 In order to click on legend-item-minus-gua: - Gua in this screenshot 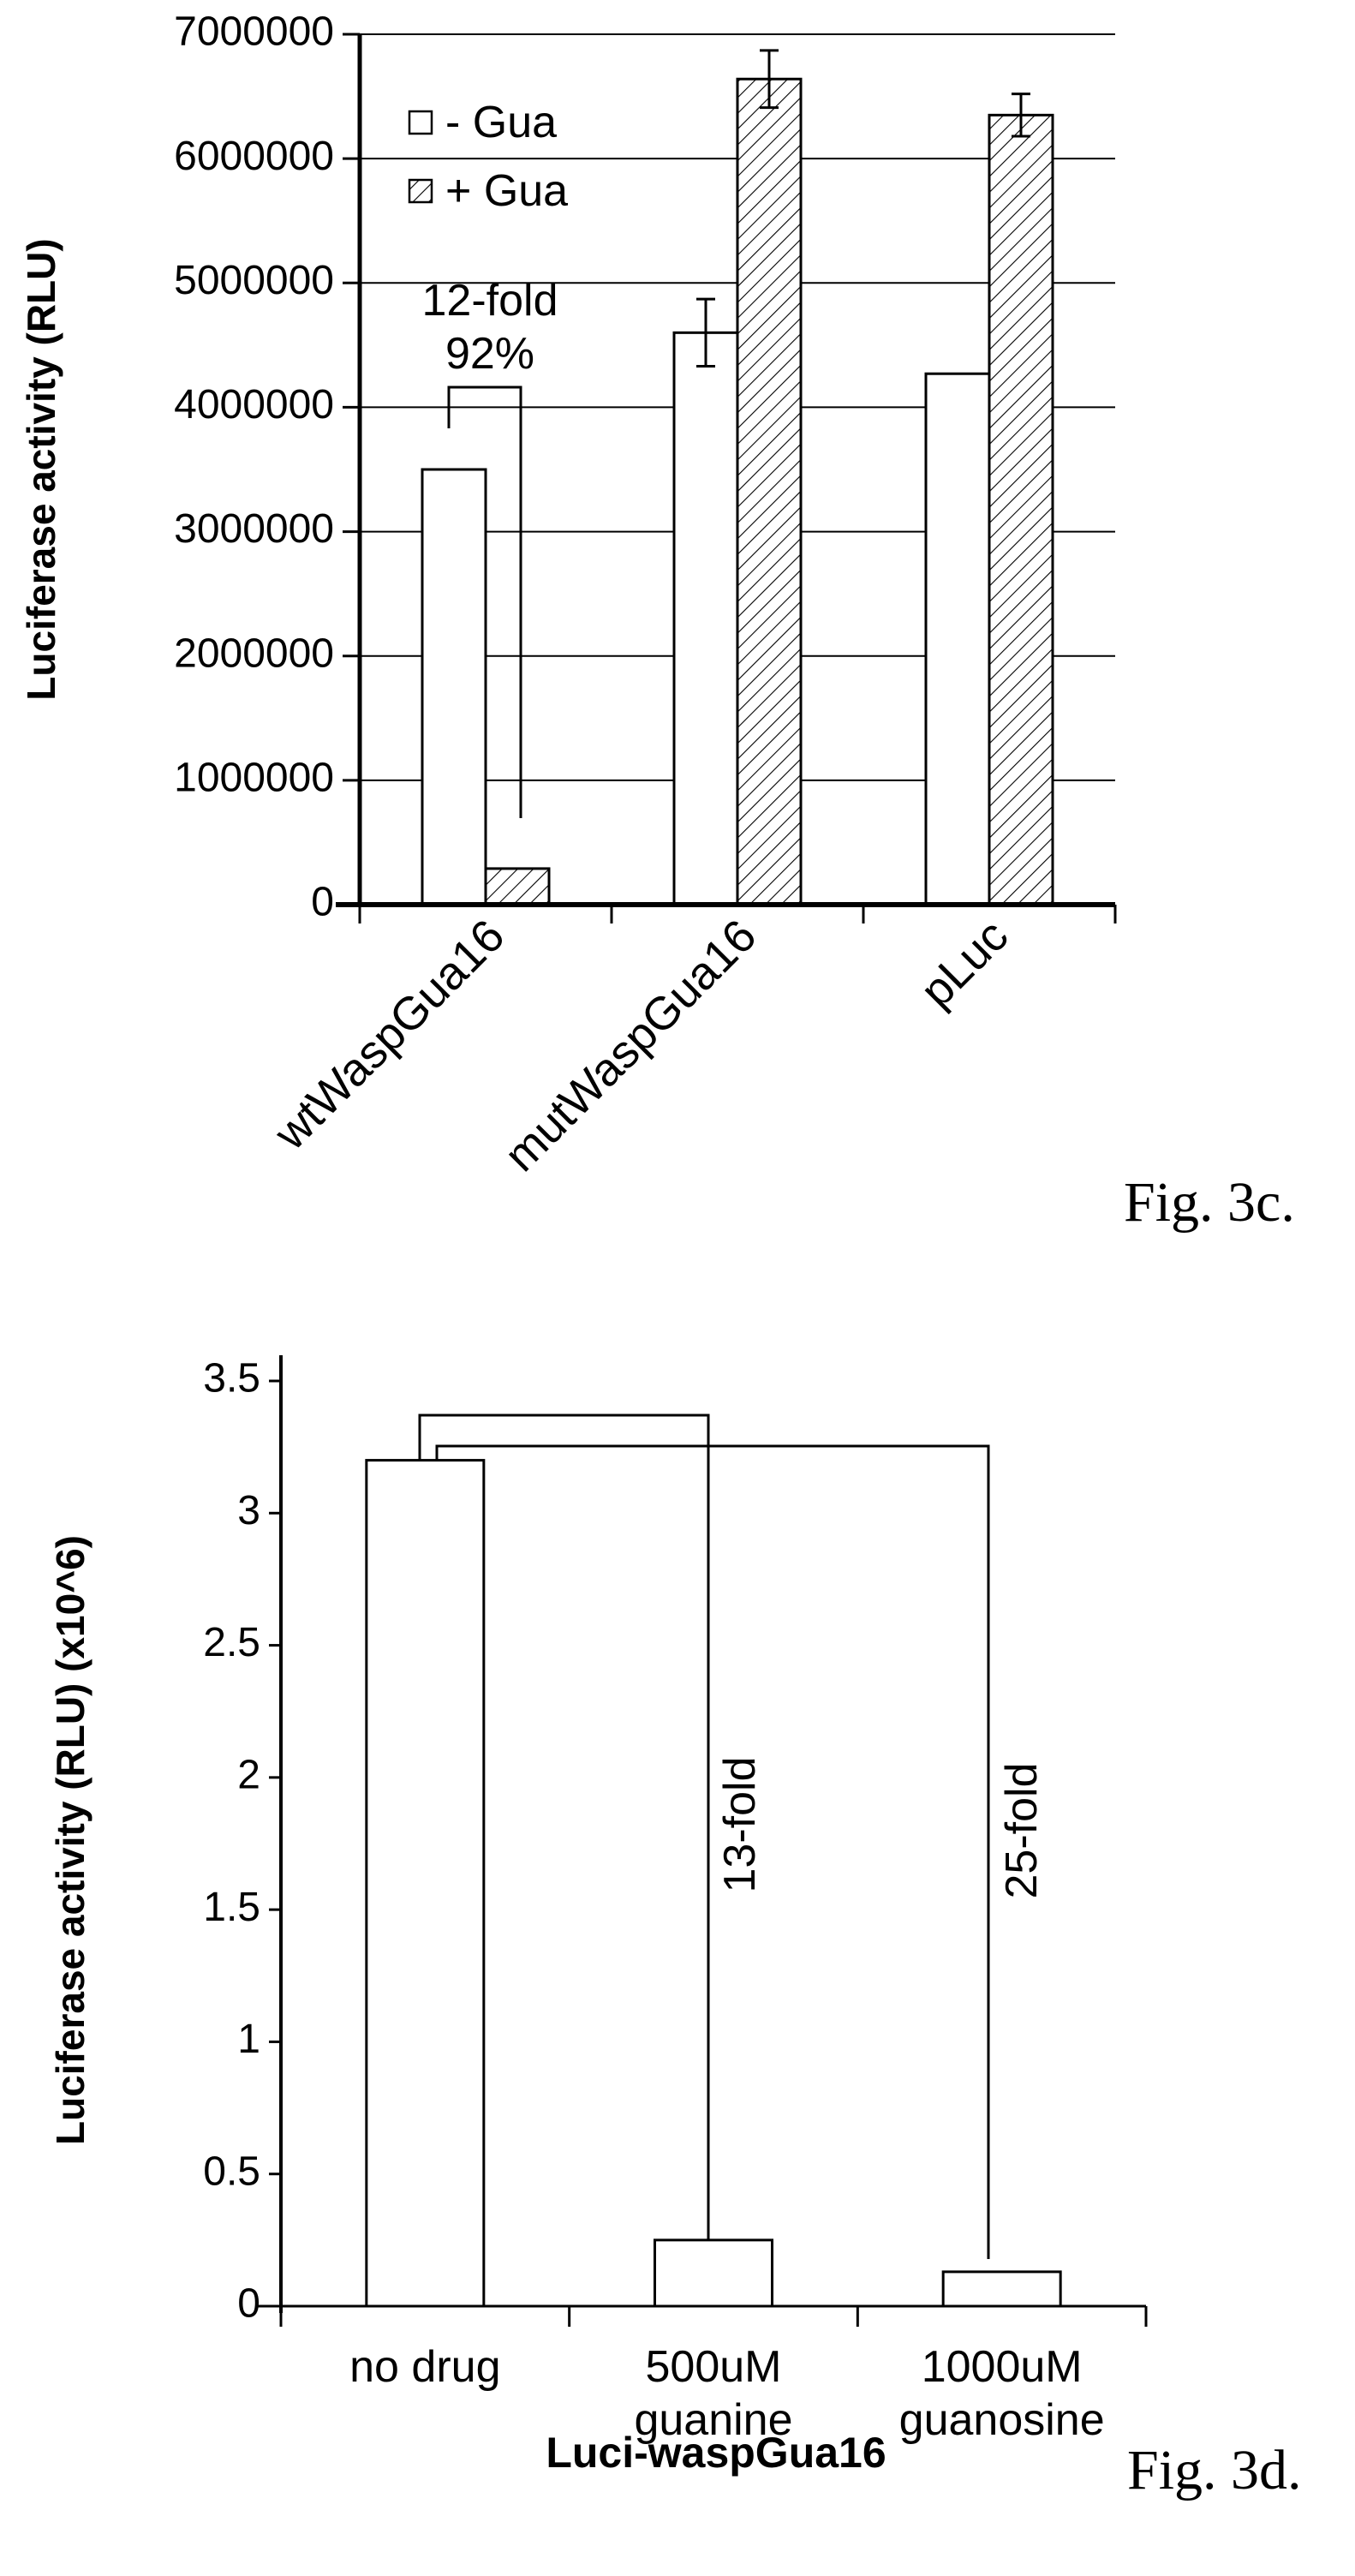, I will do `click(482, 123)`.